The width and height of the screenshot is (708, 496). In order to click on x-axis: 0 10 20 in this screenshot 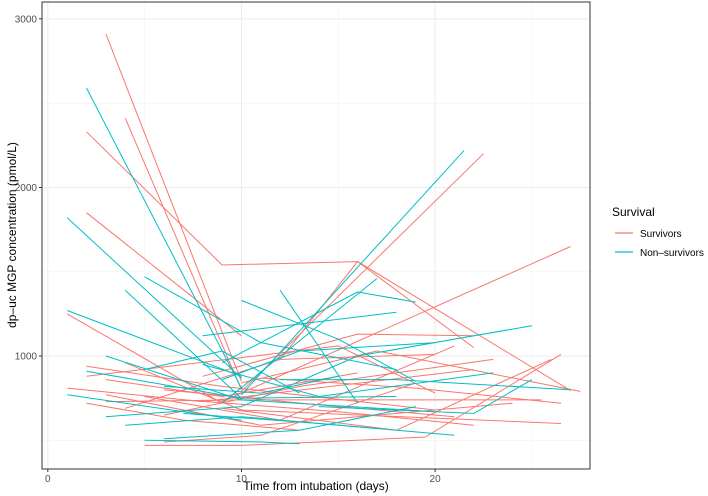, I will do `click(243, 477)`.